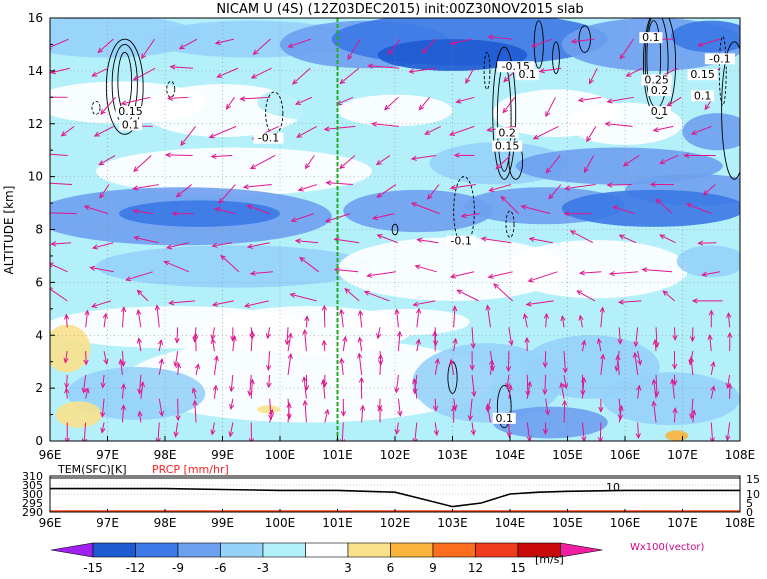  I want to click on subplot-left-tick-label: 290, so click(32, 512).